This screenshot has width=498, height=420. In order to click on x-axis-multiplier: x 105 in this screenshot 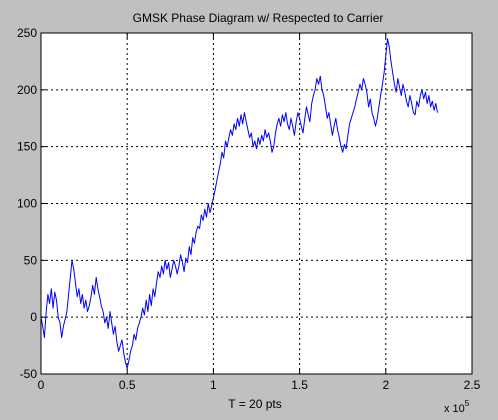, I will do `click(457, 407)`.